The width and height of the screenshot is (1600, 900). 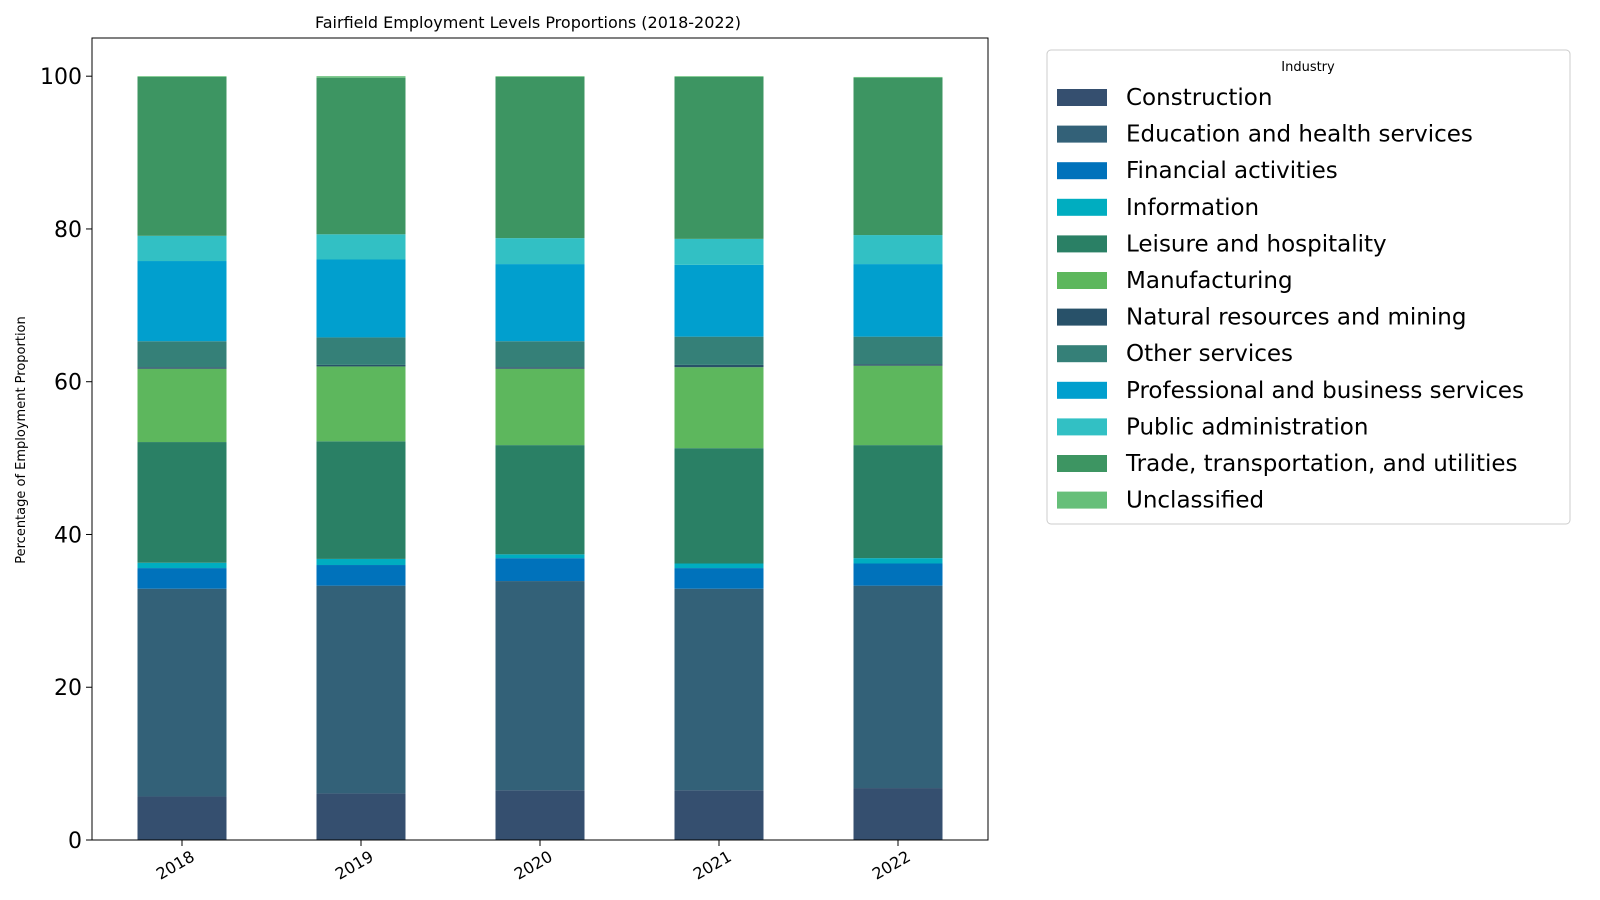 What do you see at coordinates (1321, 464) in the screenshot?
I see `legend-label: Trade, transportation, and utilities` at bounding box center [1321, 464].